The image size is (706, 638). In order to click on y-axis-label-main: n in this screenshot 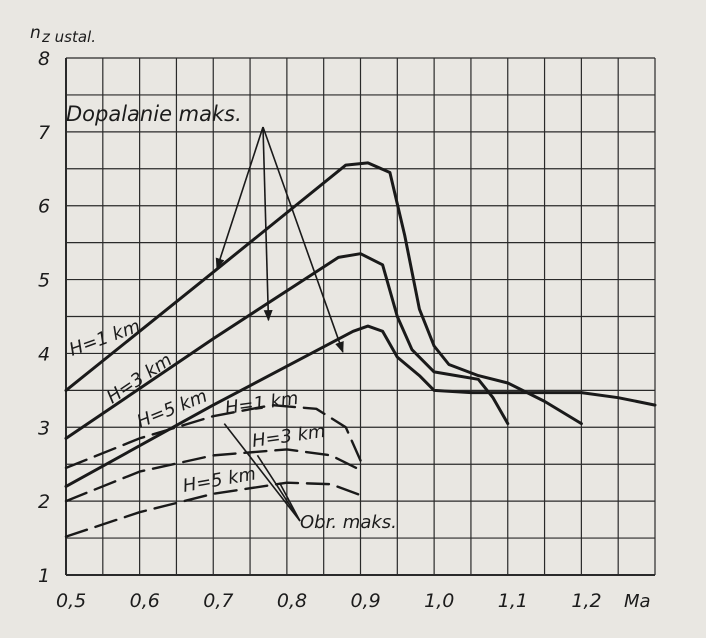, I will do `click(35, 33)`.